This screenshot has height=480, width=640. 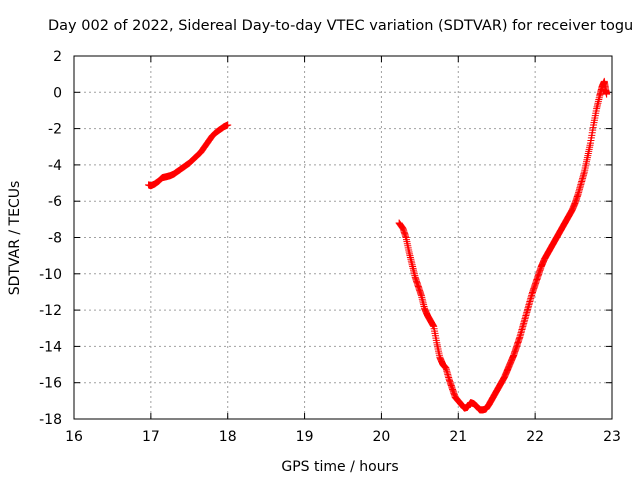 What do you see at coordinates (305, 437) in the screenshot?
I see `x-tick-label: 19` at bounding box center [305, 437].